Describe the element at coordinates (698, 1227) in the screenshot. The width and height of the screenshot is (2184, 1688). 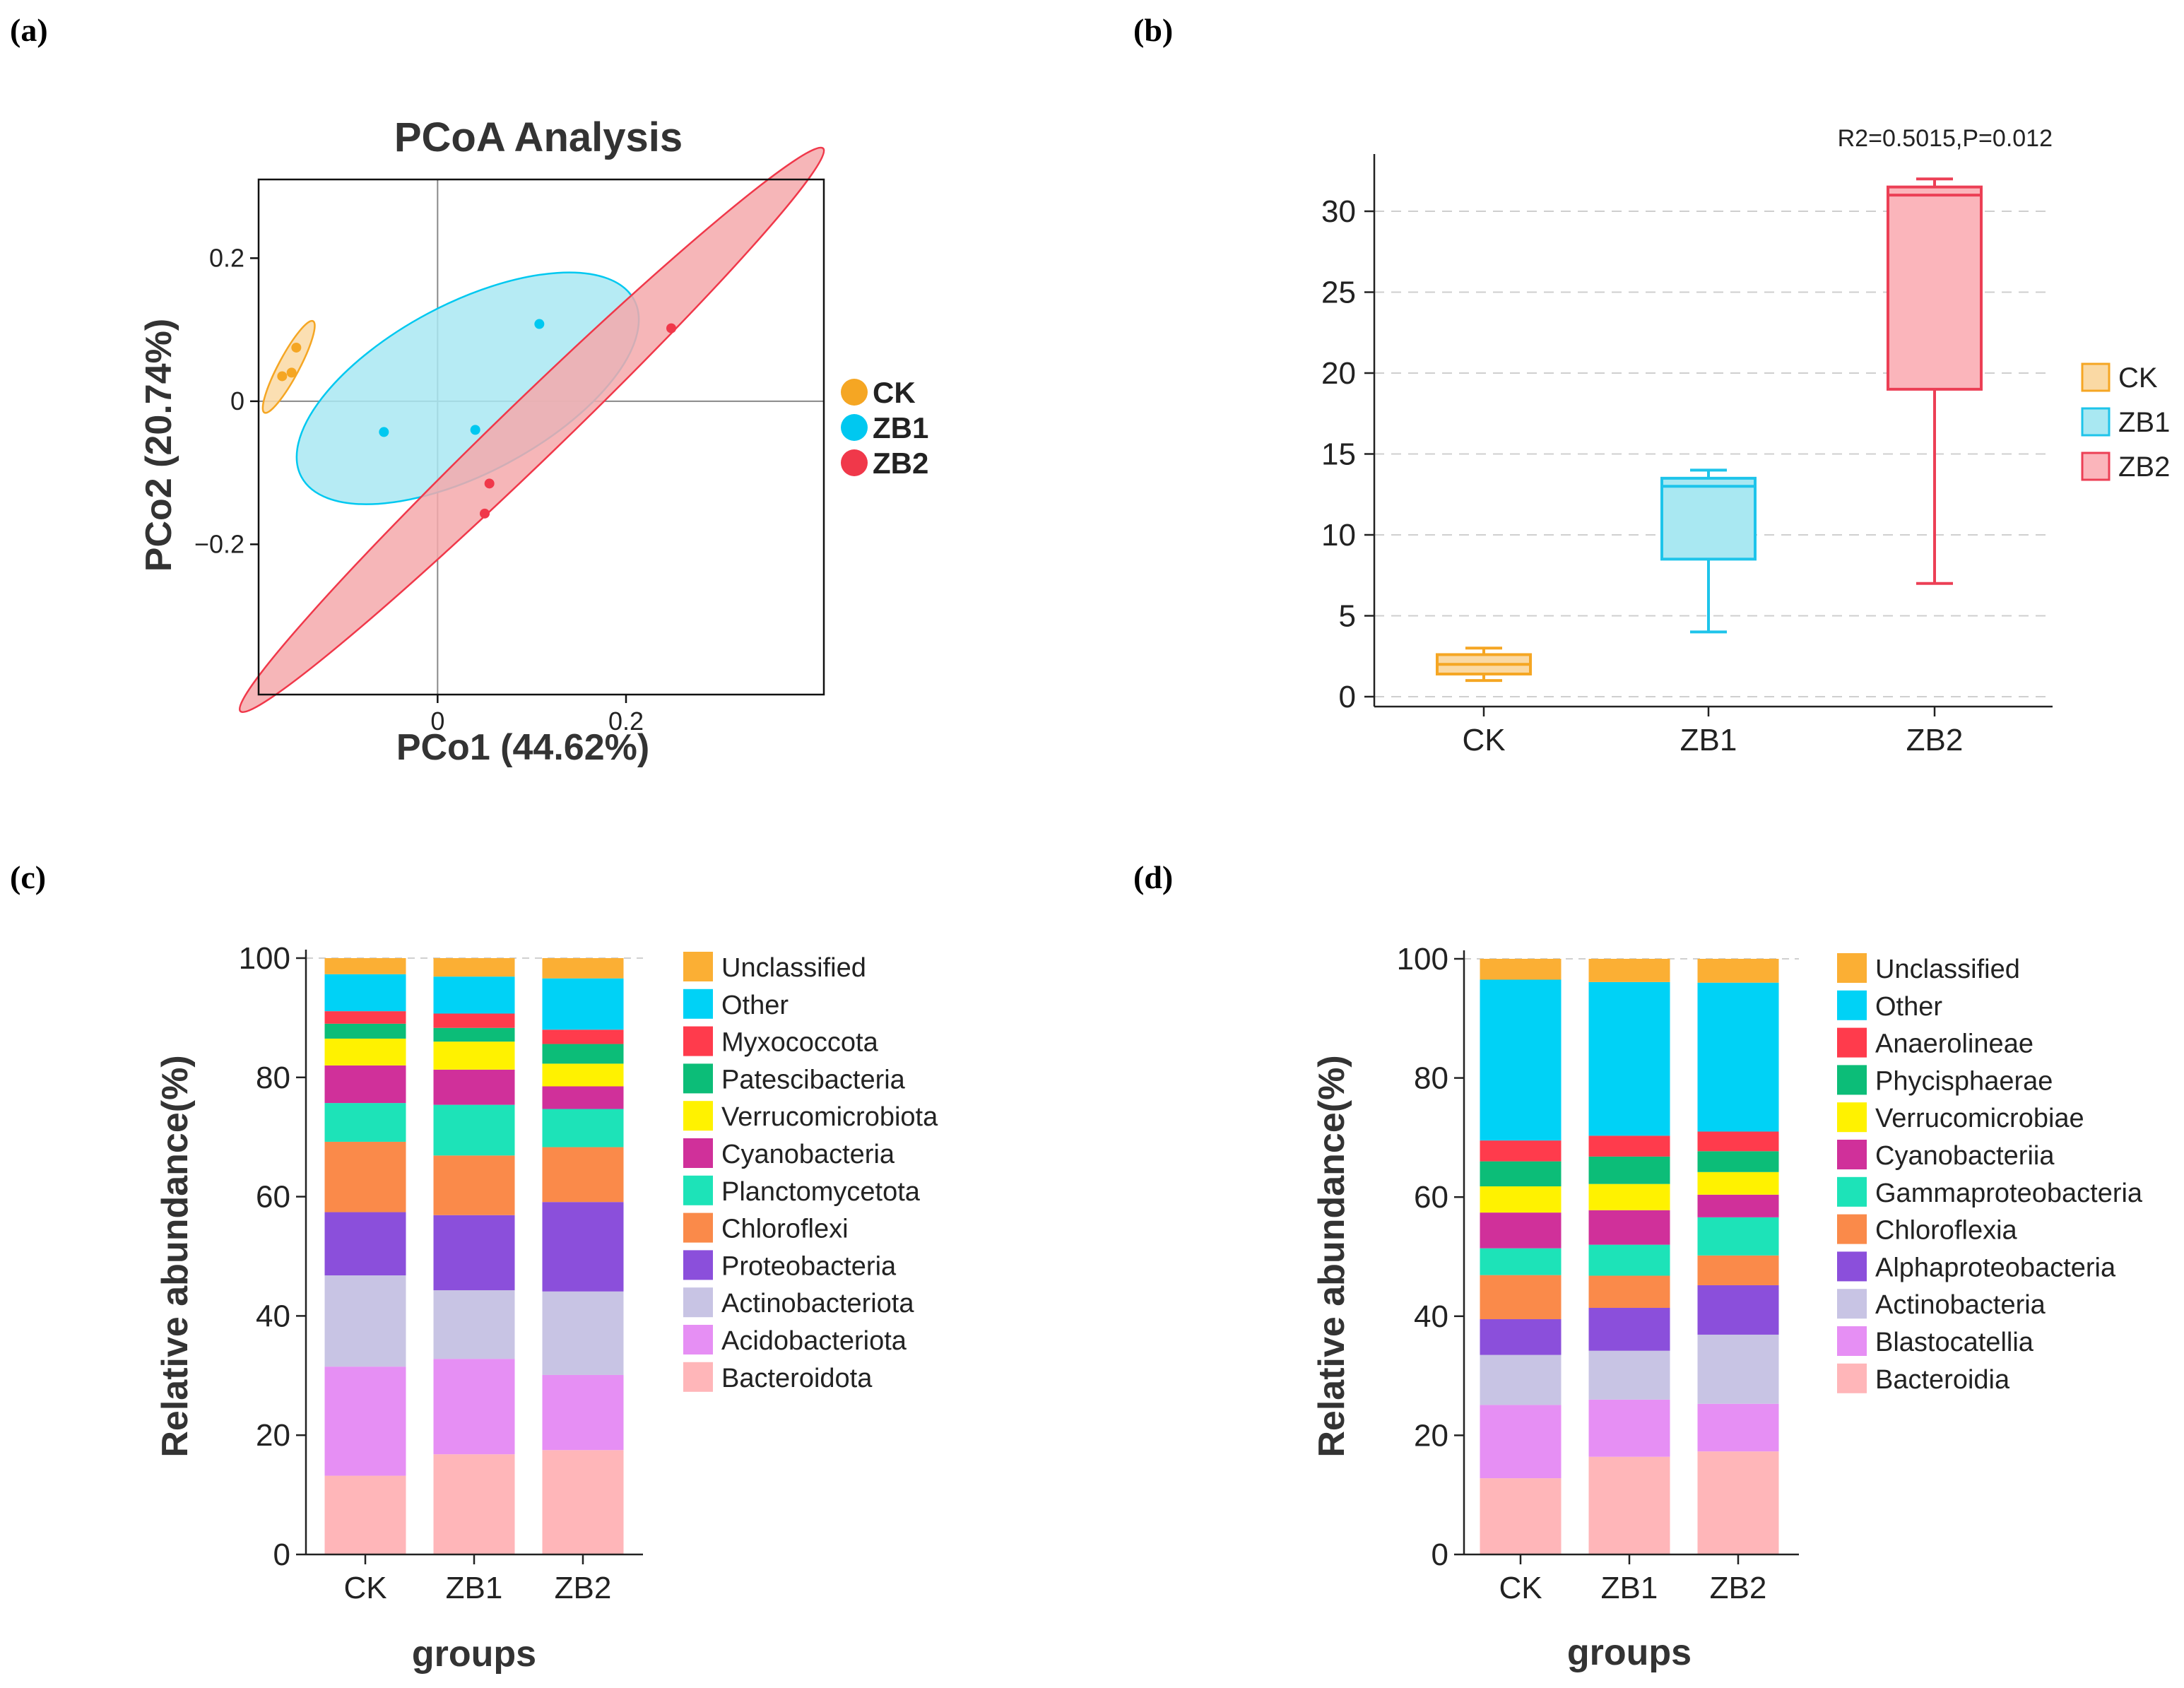
I see `legend-swatch-chloroflexi` at that location.